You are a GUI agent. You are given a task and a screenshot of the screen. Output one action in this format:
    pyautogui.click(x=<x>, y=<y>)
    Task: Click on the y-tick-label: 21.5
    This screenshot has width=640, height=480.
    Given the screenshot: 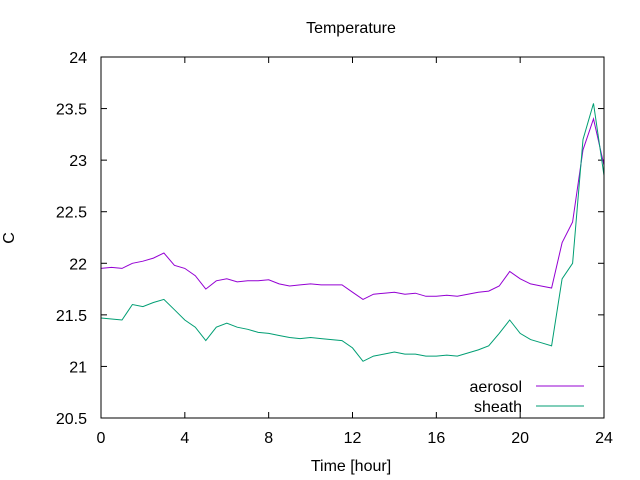 What is the action you would take?
    pyautogui.click(x=71, y=316)
    